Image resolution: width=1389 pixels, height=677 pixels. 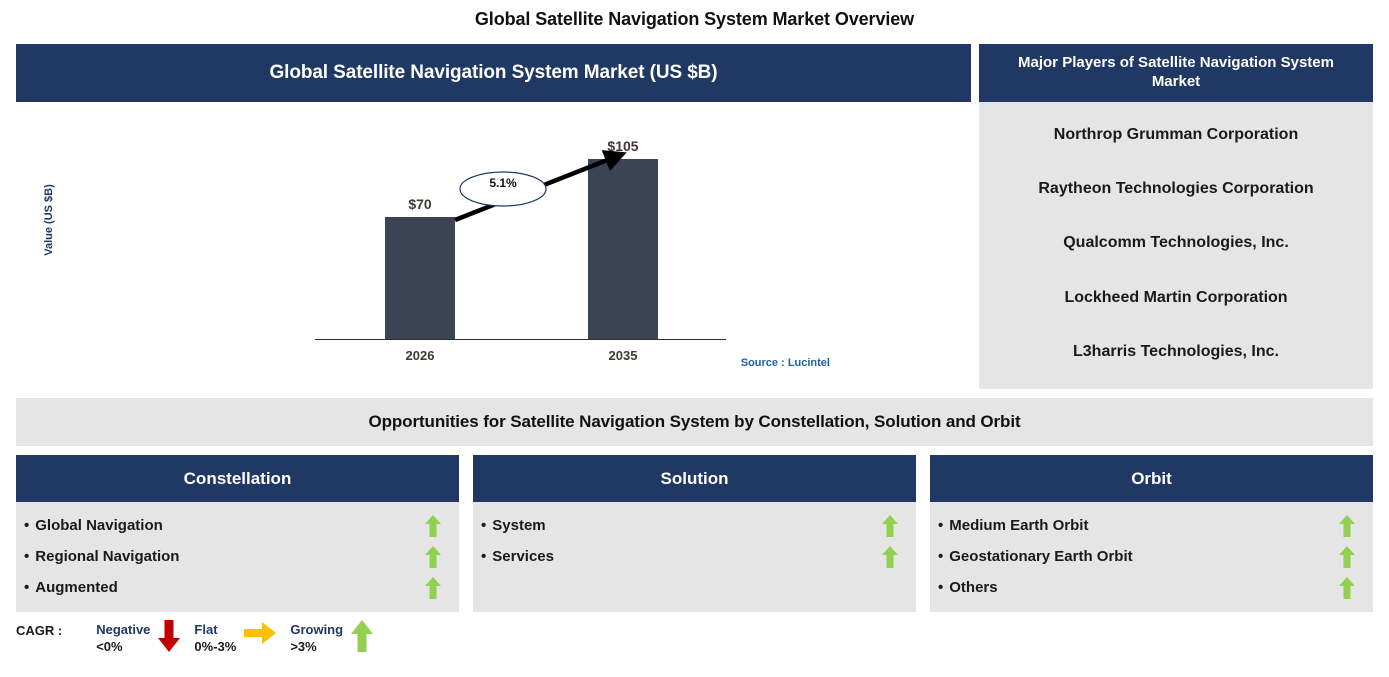 I want to click on list-item: Services, so click(x=694, y=556).